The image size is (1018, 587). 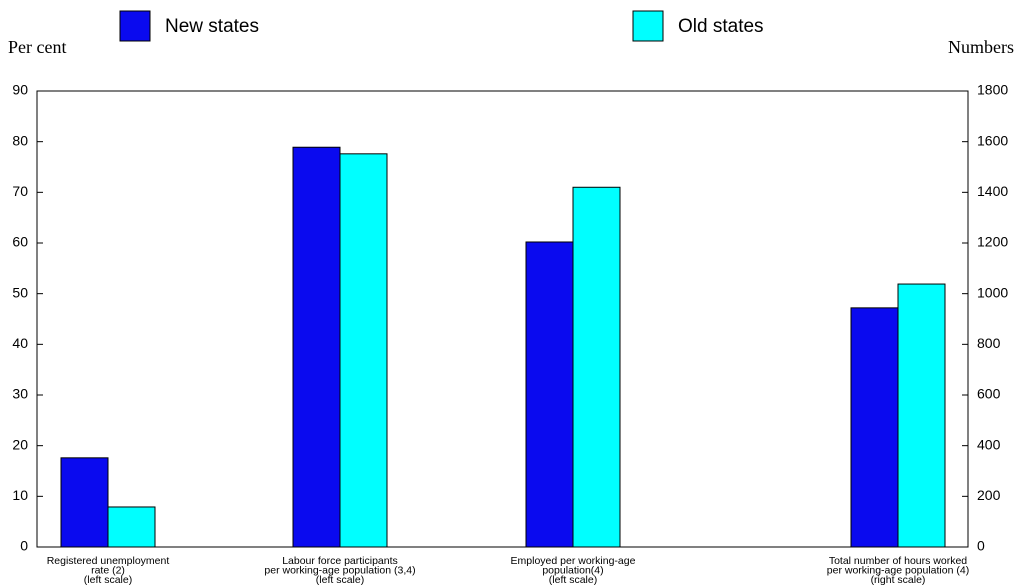 I want to click on x-tick-label-line: Registered unemployment, so click(x=108, y=561).